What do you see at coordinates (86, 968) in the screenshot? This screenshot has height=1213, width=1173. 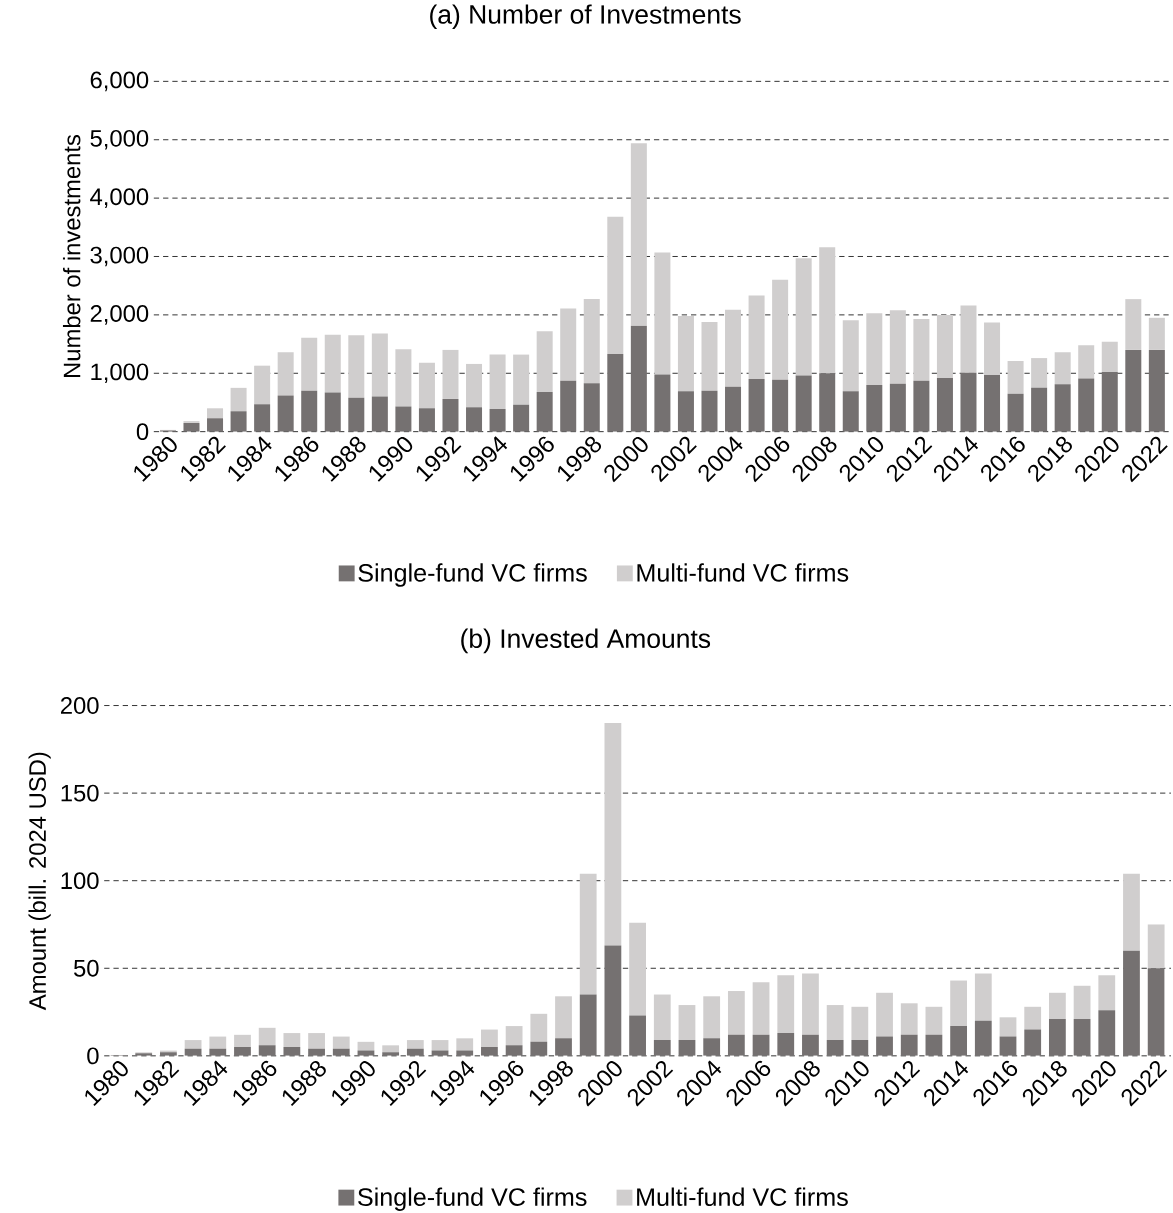 I see `y-tick-label: 50` at bounding box center [86, 968].